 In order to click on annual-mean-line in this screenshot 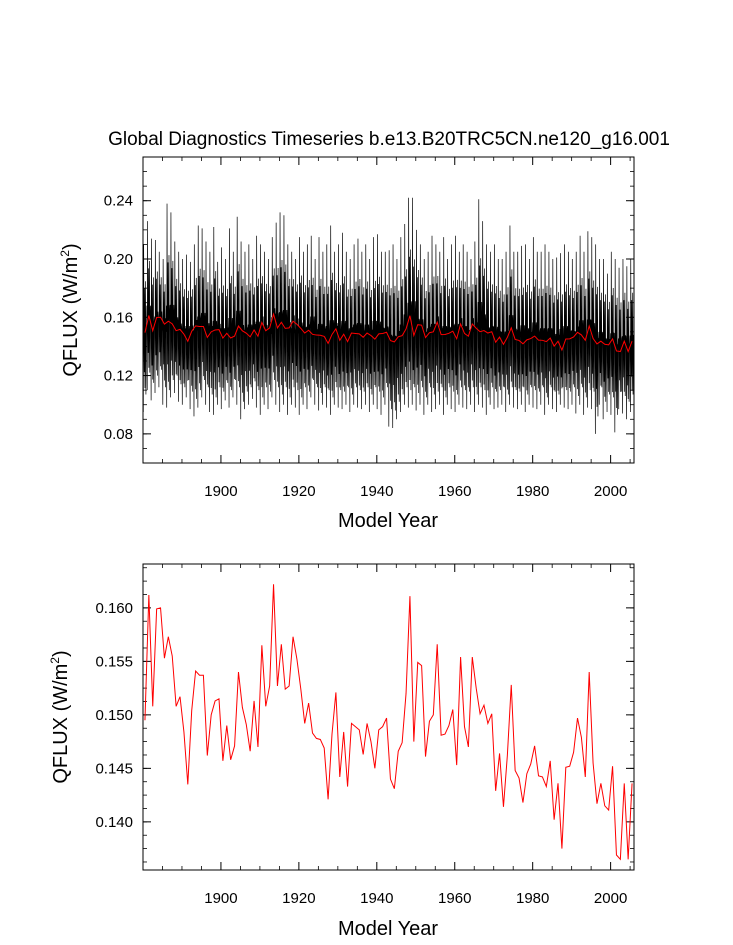, I will do `click(388, 332)`.